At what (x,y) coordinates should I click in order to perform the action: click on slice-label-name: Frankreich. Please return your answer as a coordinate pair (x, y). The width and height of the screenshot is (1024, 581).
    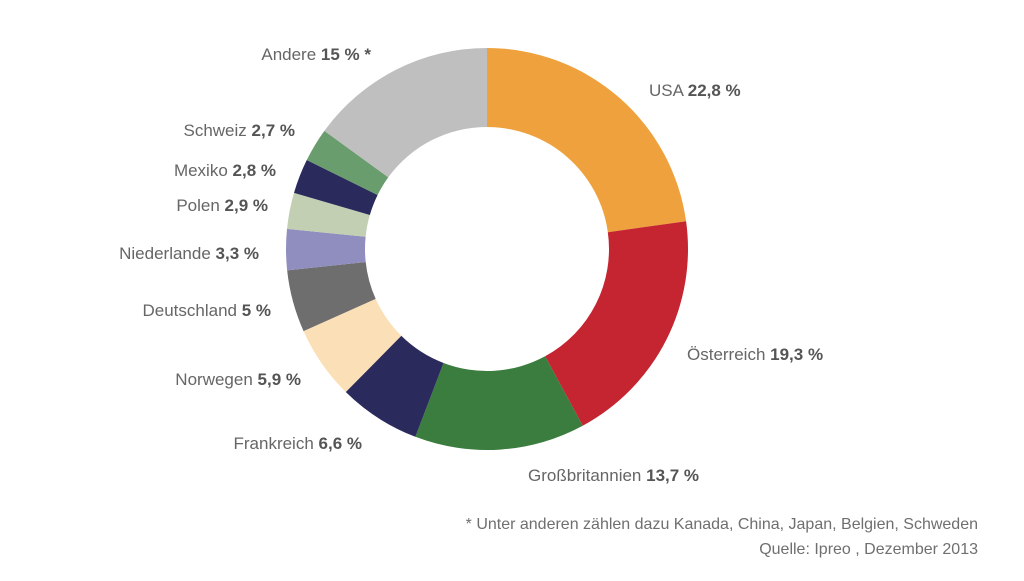
    Looking at the image, I should click on (275, 443).